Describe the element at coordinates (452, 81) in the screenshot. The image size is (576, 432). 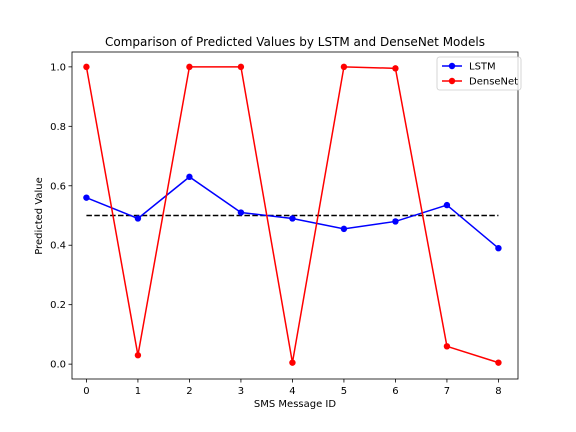
I see `densenet-legend-marker` at that location.